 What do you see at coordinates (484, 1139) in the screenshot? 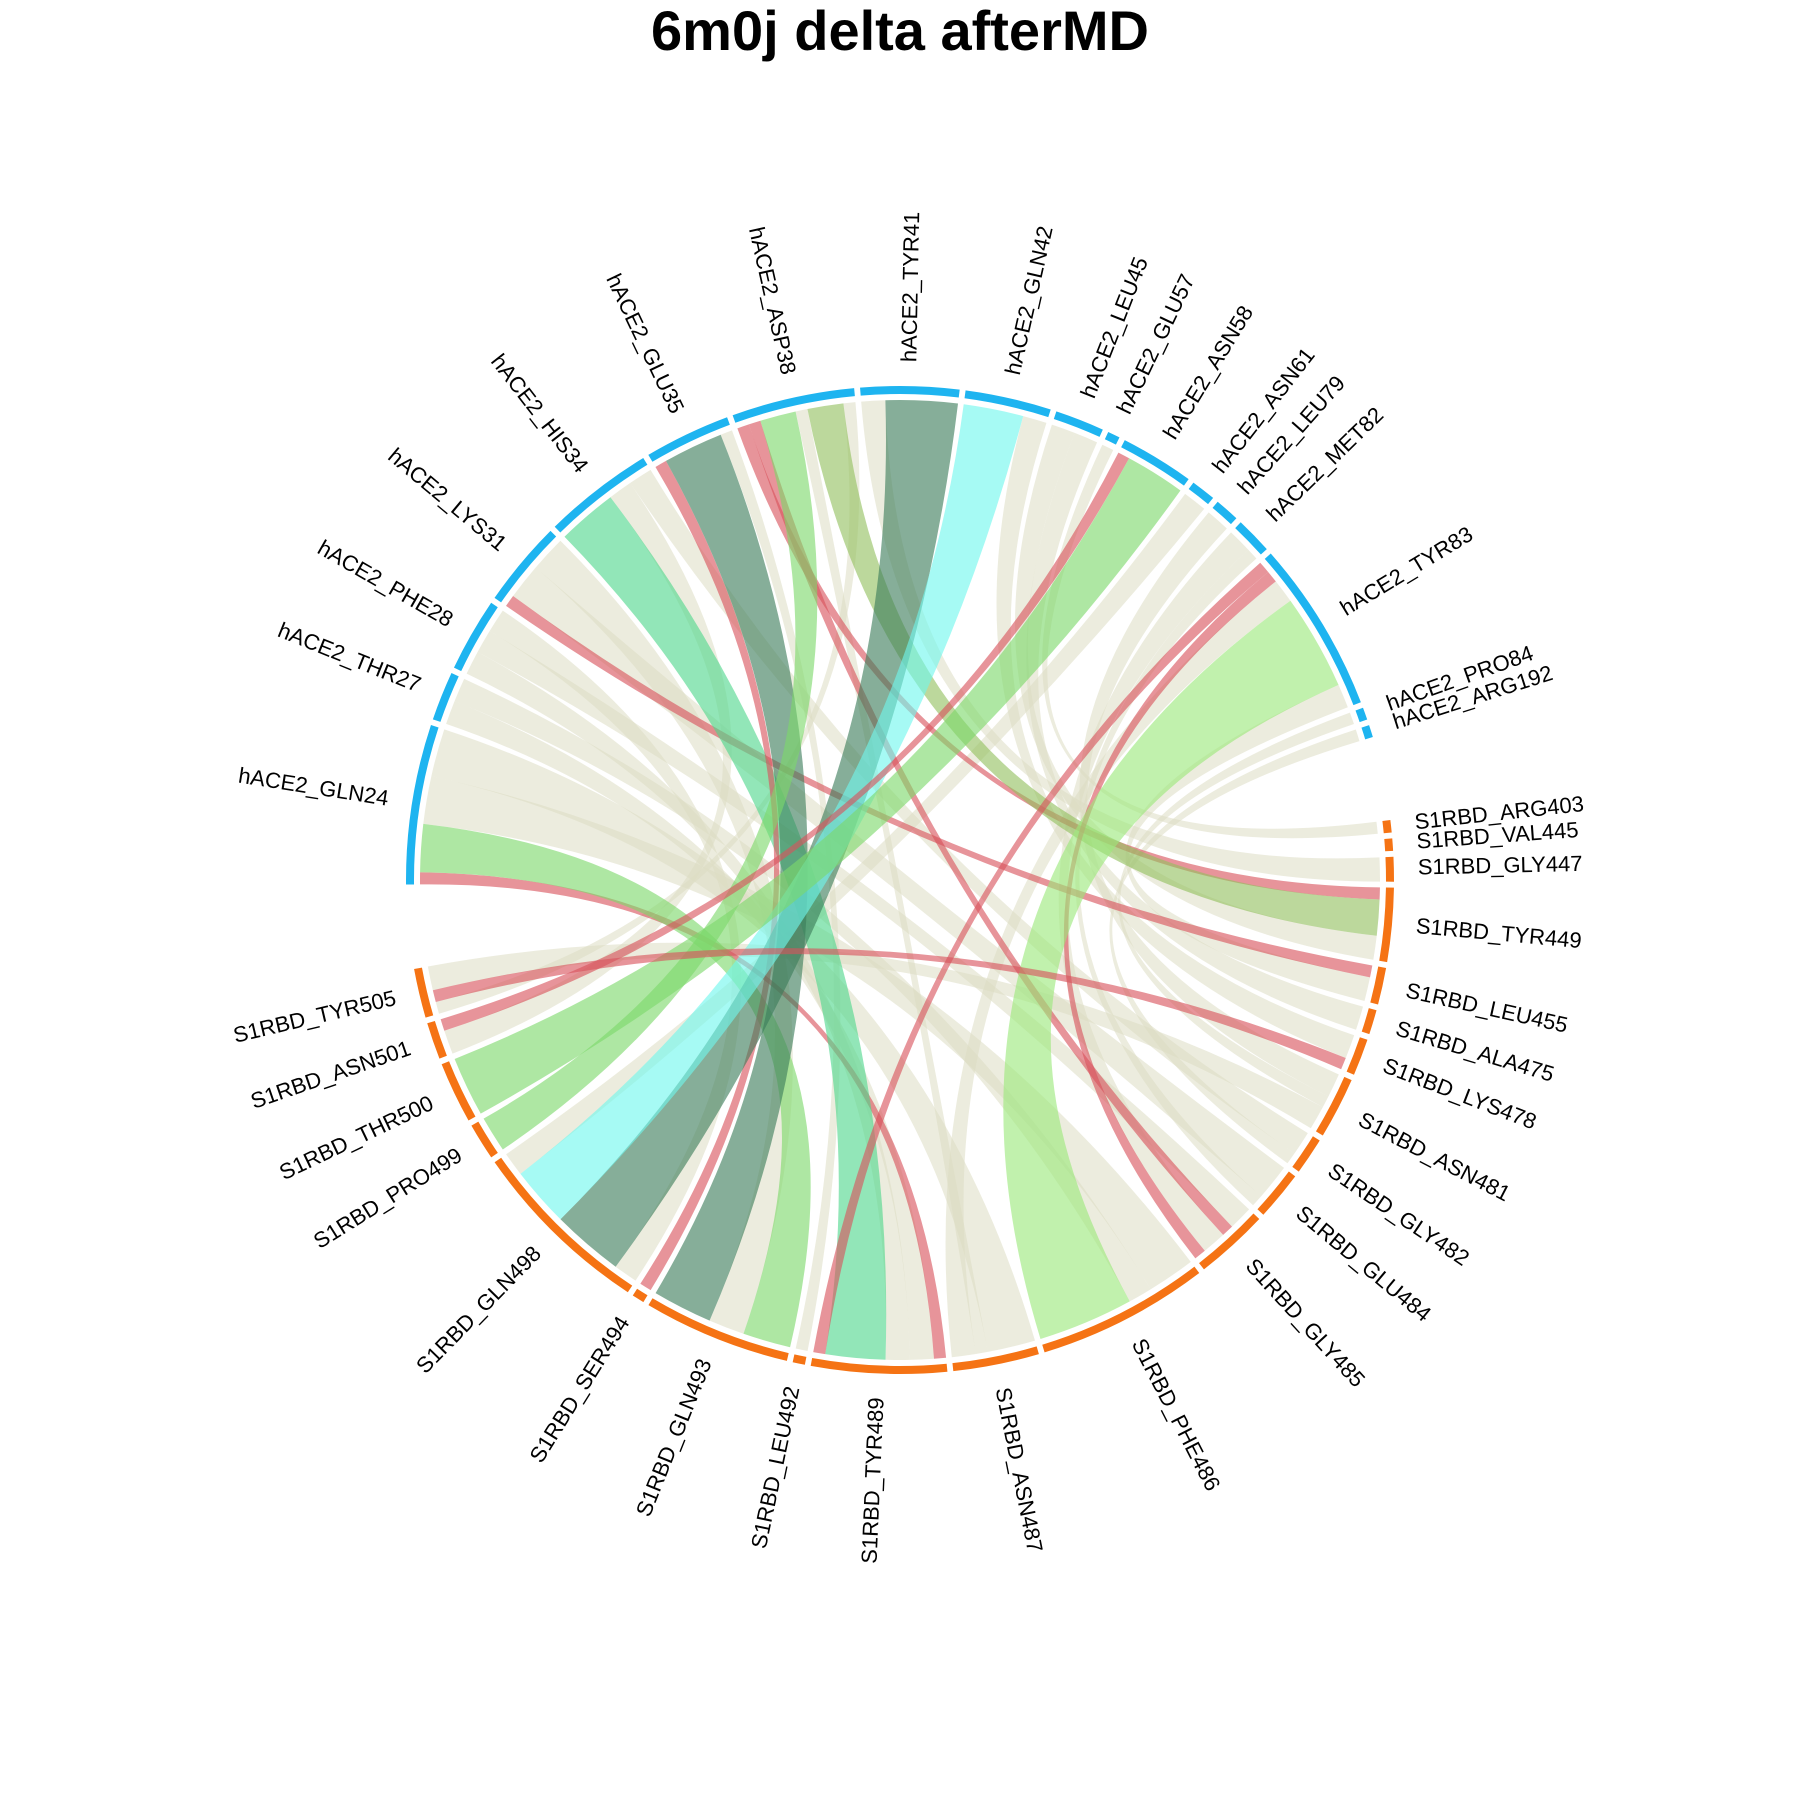
I see `sector-arc-s1rbd_pro499` at bounding box center [484, 1139].